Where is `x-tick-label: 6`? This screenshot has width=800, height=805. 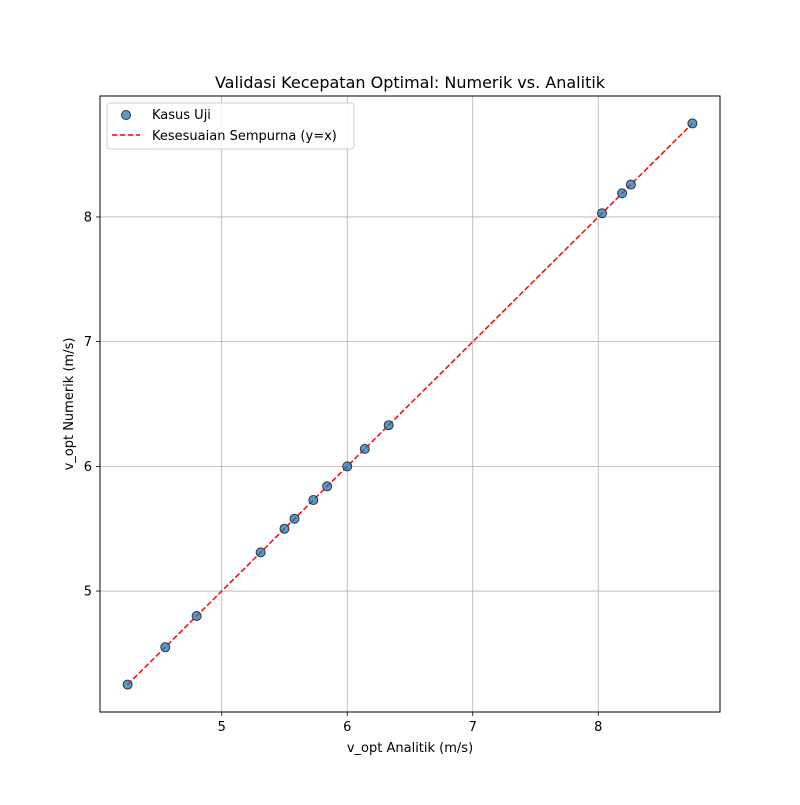
x-tick-label: 6 is located at coordinates (347, 727).